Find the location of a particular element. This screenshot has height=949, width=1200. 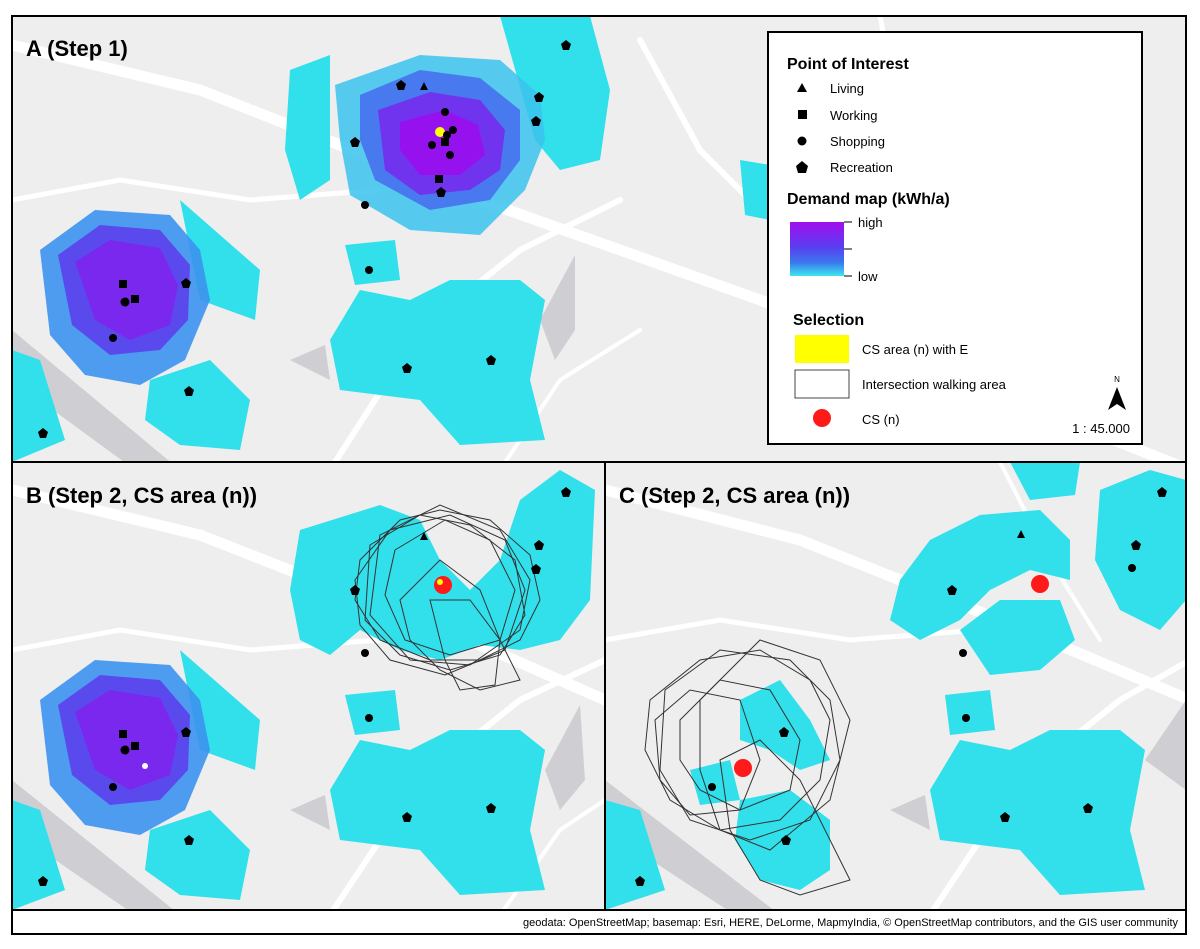

outline-swatch-icon is located at coordinates (822, 384).